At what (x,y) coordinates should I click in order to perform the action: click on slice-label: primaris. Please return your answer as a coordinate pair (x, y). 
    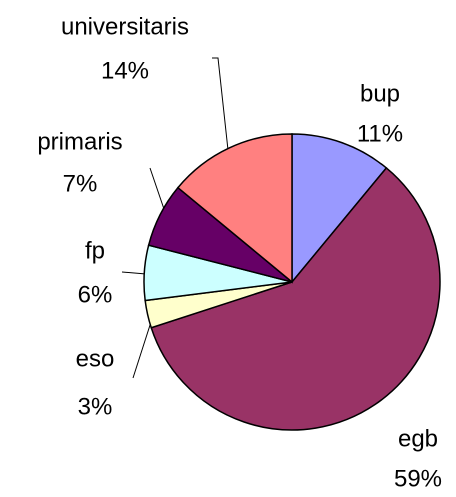
    Looking at the image, I should click on (79, 141).